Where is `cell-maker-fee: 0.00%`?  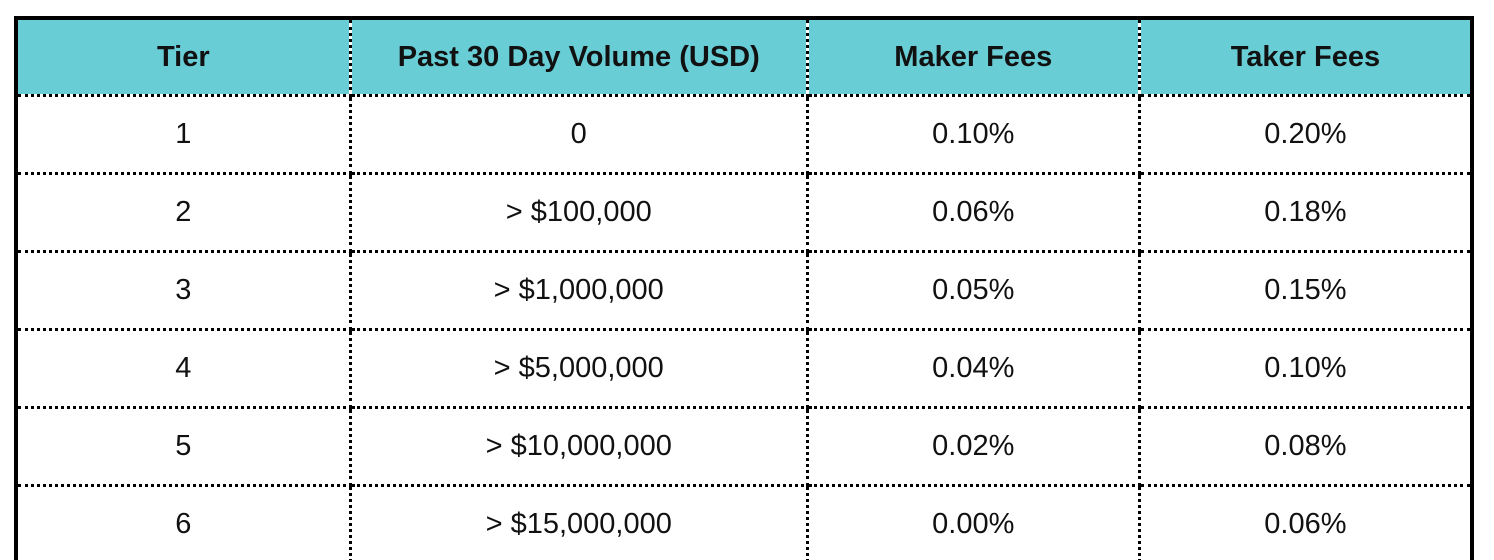 cell-maker-fee: 0.00% is located at coordinates (973, 522).